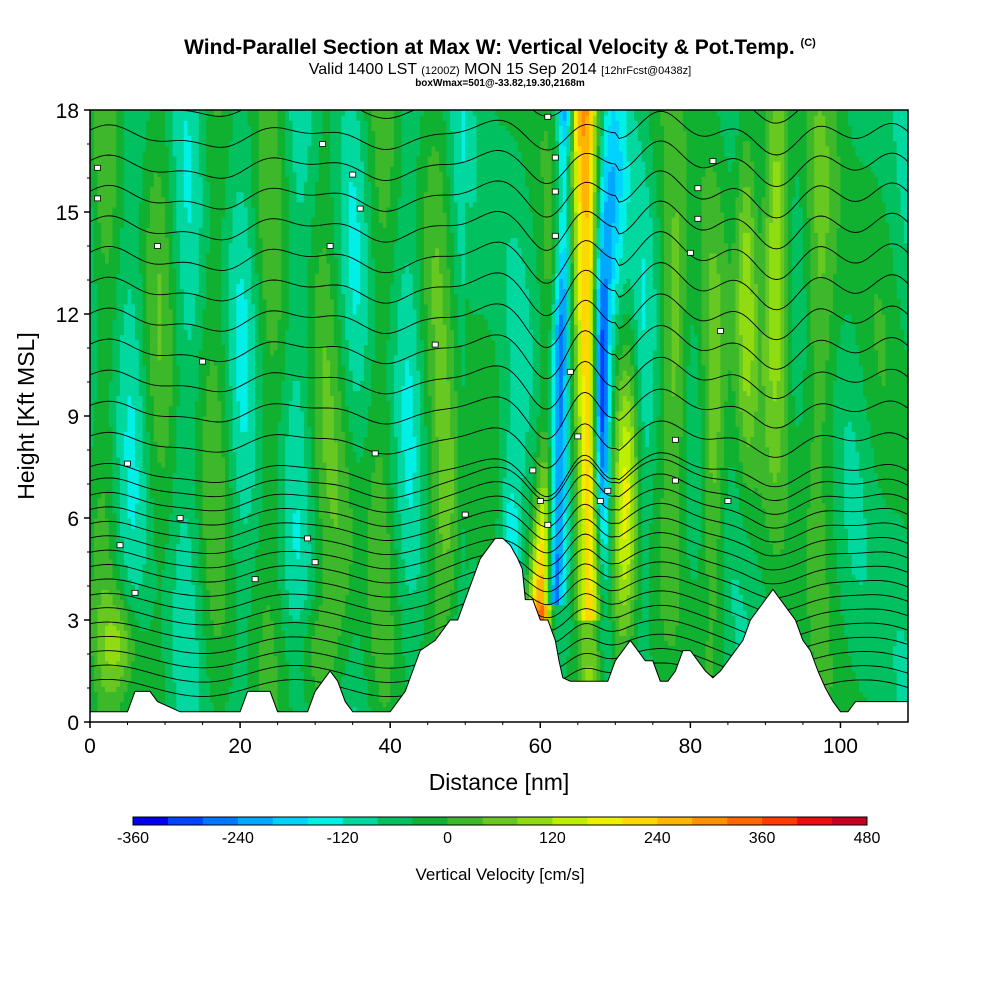  I want to click on y-tick-label: 12, so click(67, 315).